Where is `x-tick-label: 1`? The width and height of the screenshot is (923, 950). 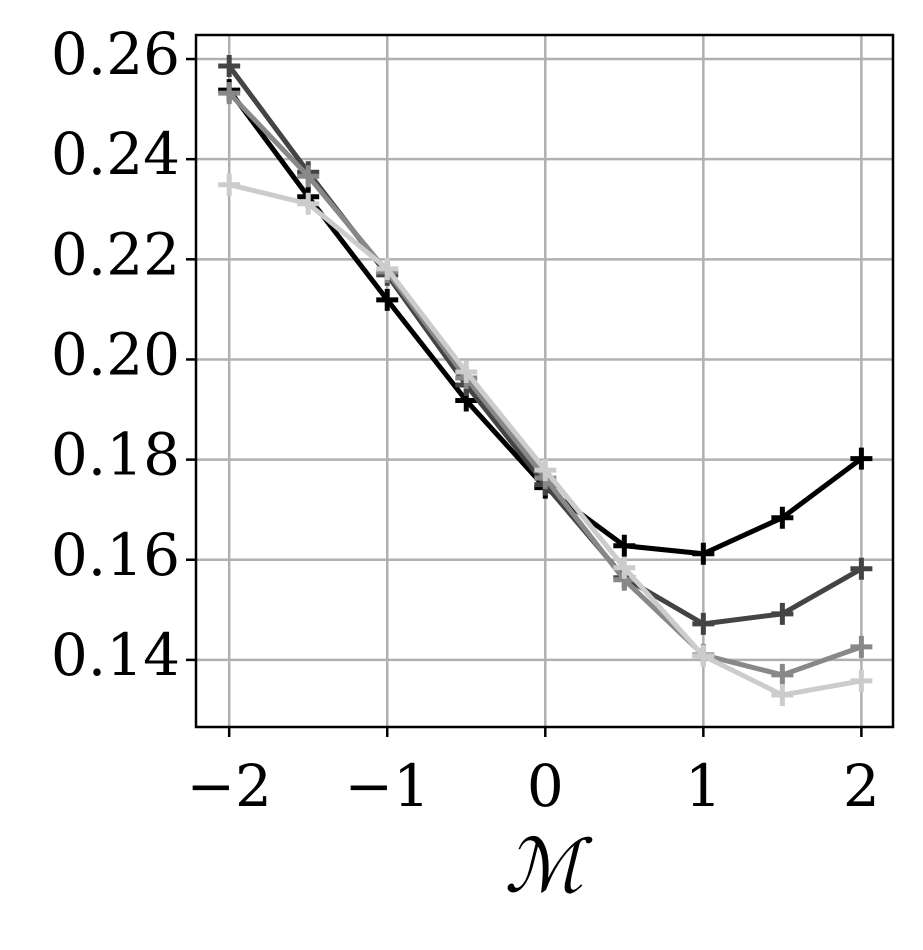 x-tick-label: 1 is located at coordinates (703, 786).